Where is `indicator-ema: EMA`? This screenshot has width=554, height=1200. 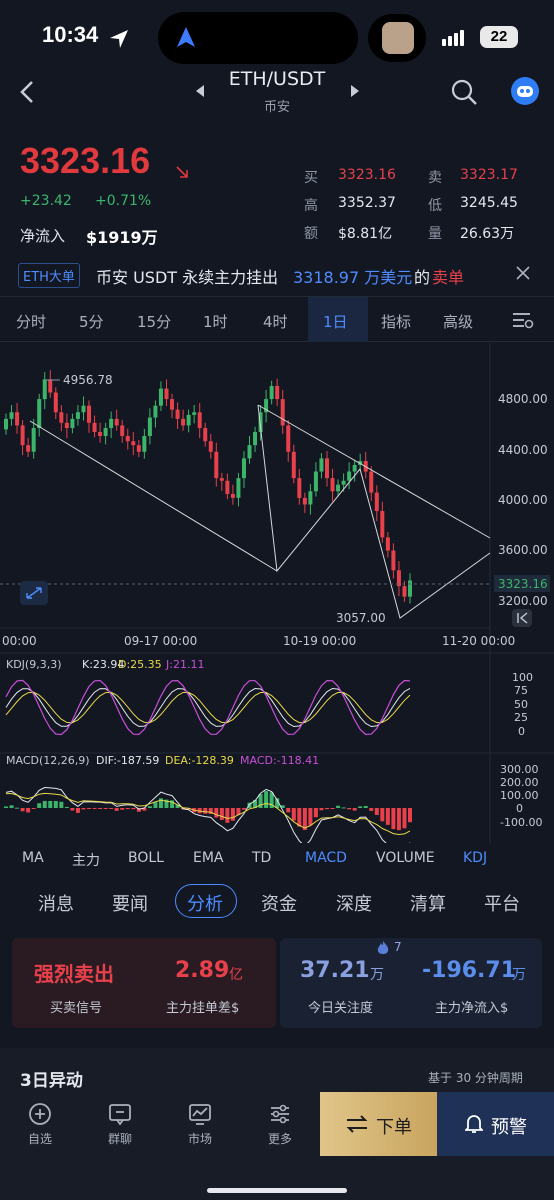
indicator-ema: EMA is located at coordinates (208, 858).